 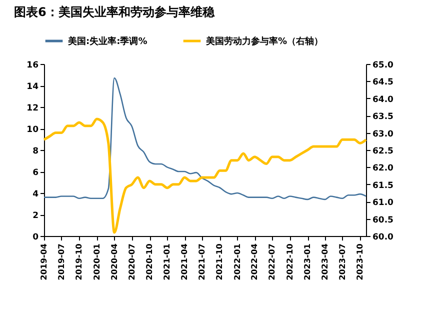 What do you see at coordinates (383, 151) in the screenshot?
I see `y2-tick-label: 62.5` at bounding box center [383, 151].